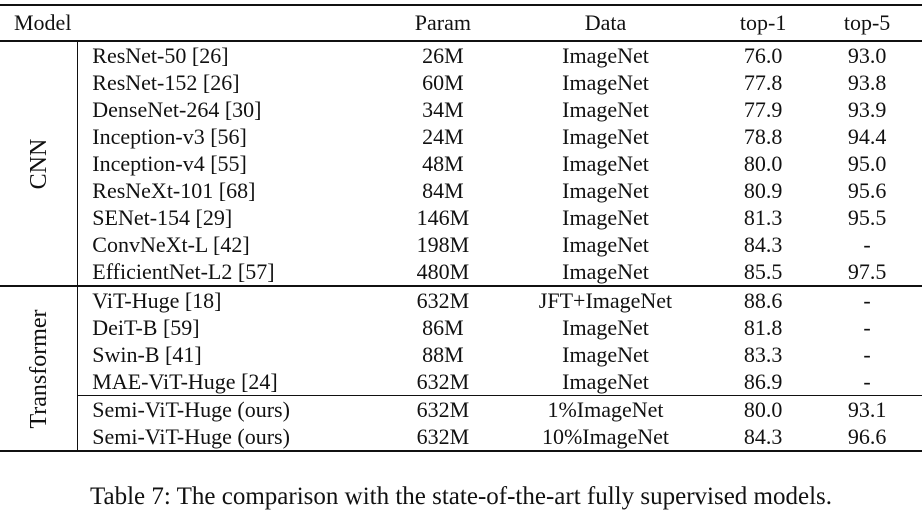 Image resolution: width=922 pixels, height=518 pixels. I want to click on table-row: DenseNet-264 [30] 34M ImageNet 77.9 93.9, so click(461, 109).